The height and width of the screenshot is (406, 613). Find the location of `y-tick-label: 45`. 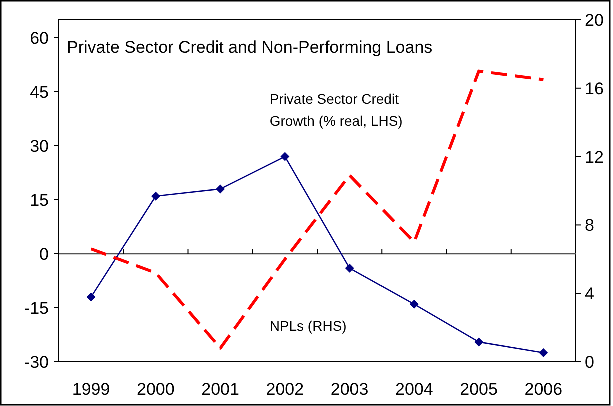

y-tick-label: 45 is located at coordinates (39, 92).